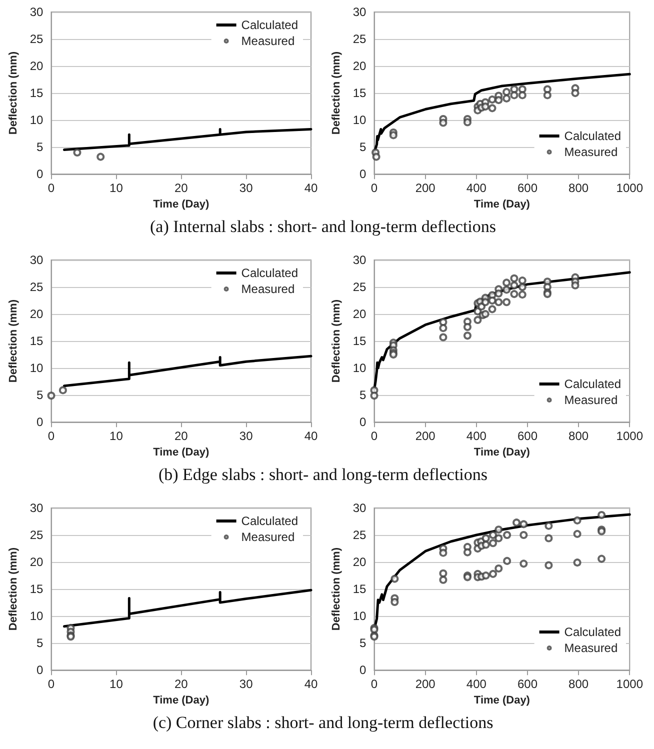  Describe the element at coordinates (323, 723) in the screenshot. I see `text: (c) Corner slabs : short- and long-term deflections` at that location.